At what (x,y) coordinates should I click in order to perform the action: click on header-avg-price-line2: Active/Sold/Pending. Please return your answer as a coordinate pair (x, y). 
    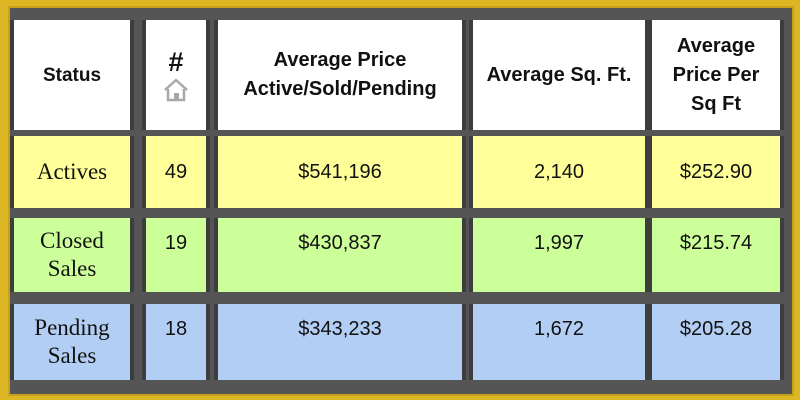
    Looking at the image, I should click on (340, 89).